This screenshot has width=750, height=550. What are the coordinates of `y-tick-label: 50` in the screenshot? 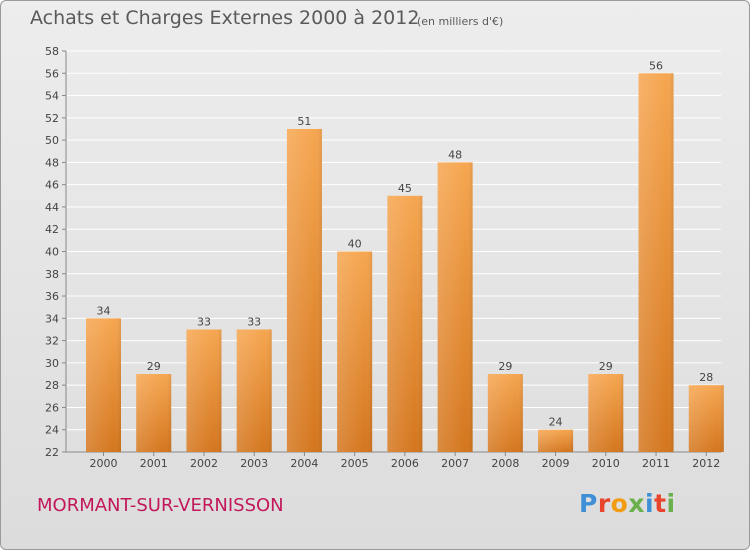 It's located at (52, 140).